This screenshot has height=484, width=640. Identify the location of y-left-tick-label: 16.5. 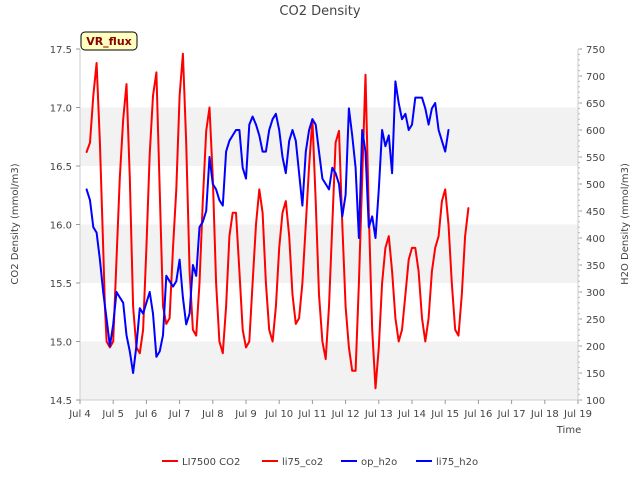
(61, 167).